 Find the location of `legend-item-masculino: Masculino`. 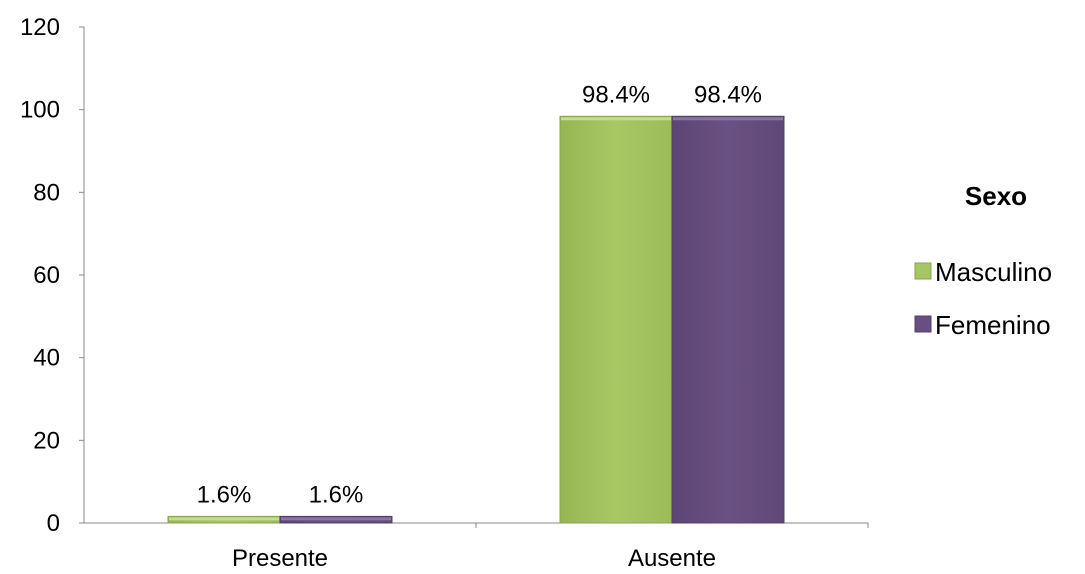

legend-item-masculino: Masculino is located at coordinates (983, 272).